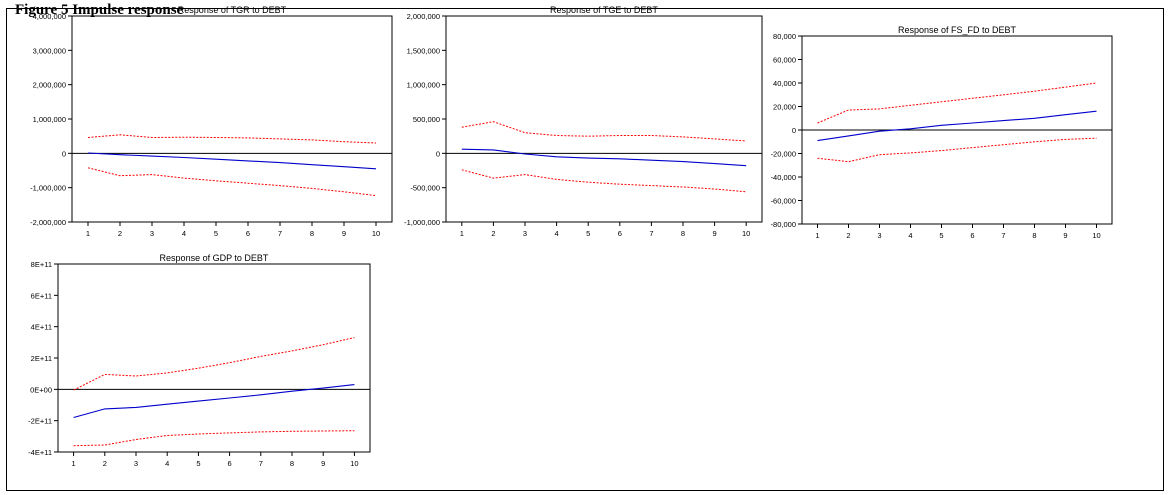 This screenshot has height=495, width=1171. I want to click on y-tick-label: -40,000, so click(783, 177).